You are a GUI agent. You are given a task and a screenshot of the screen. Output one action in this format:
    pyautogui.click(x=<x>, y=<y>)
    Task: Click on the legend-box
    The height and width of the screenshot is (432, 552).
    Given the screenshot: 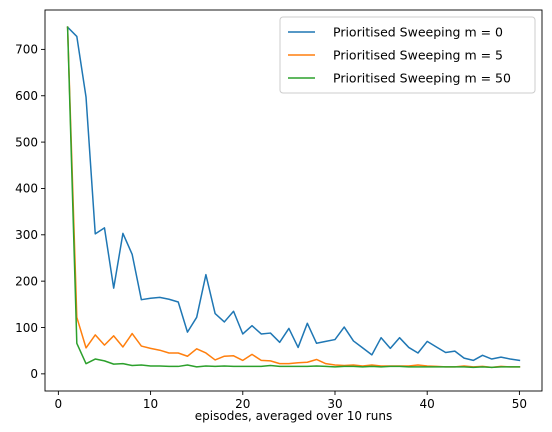 What is the action you would take?
    pyautogui.click(x=407, y=55)
    